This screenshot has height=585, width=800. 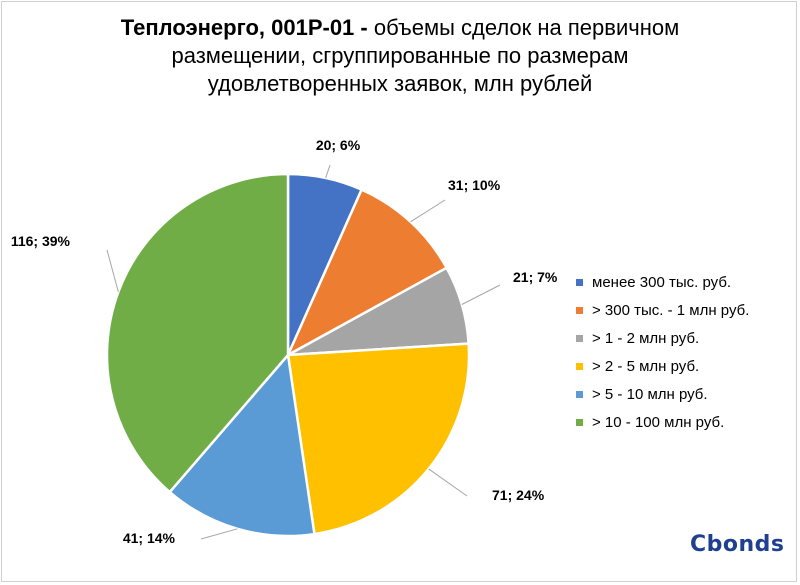 I want to click on legend-item-2: > 300 тыс. - 1 млн руб., so click(x=662, y=310).